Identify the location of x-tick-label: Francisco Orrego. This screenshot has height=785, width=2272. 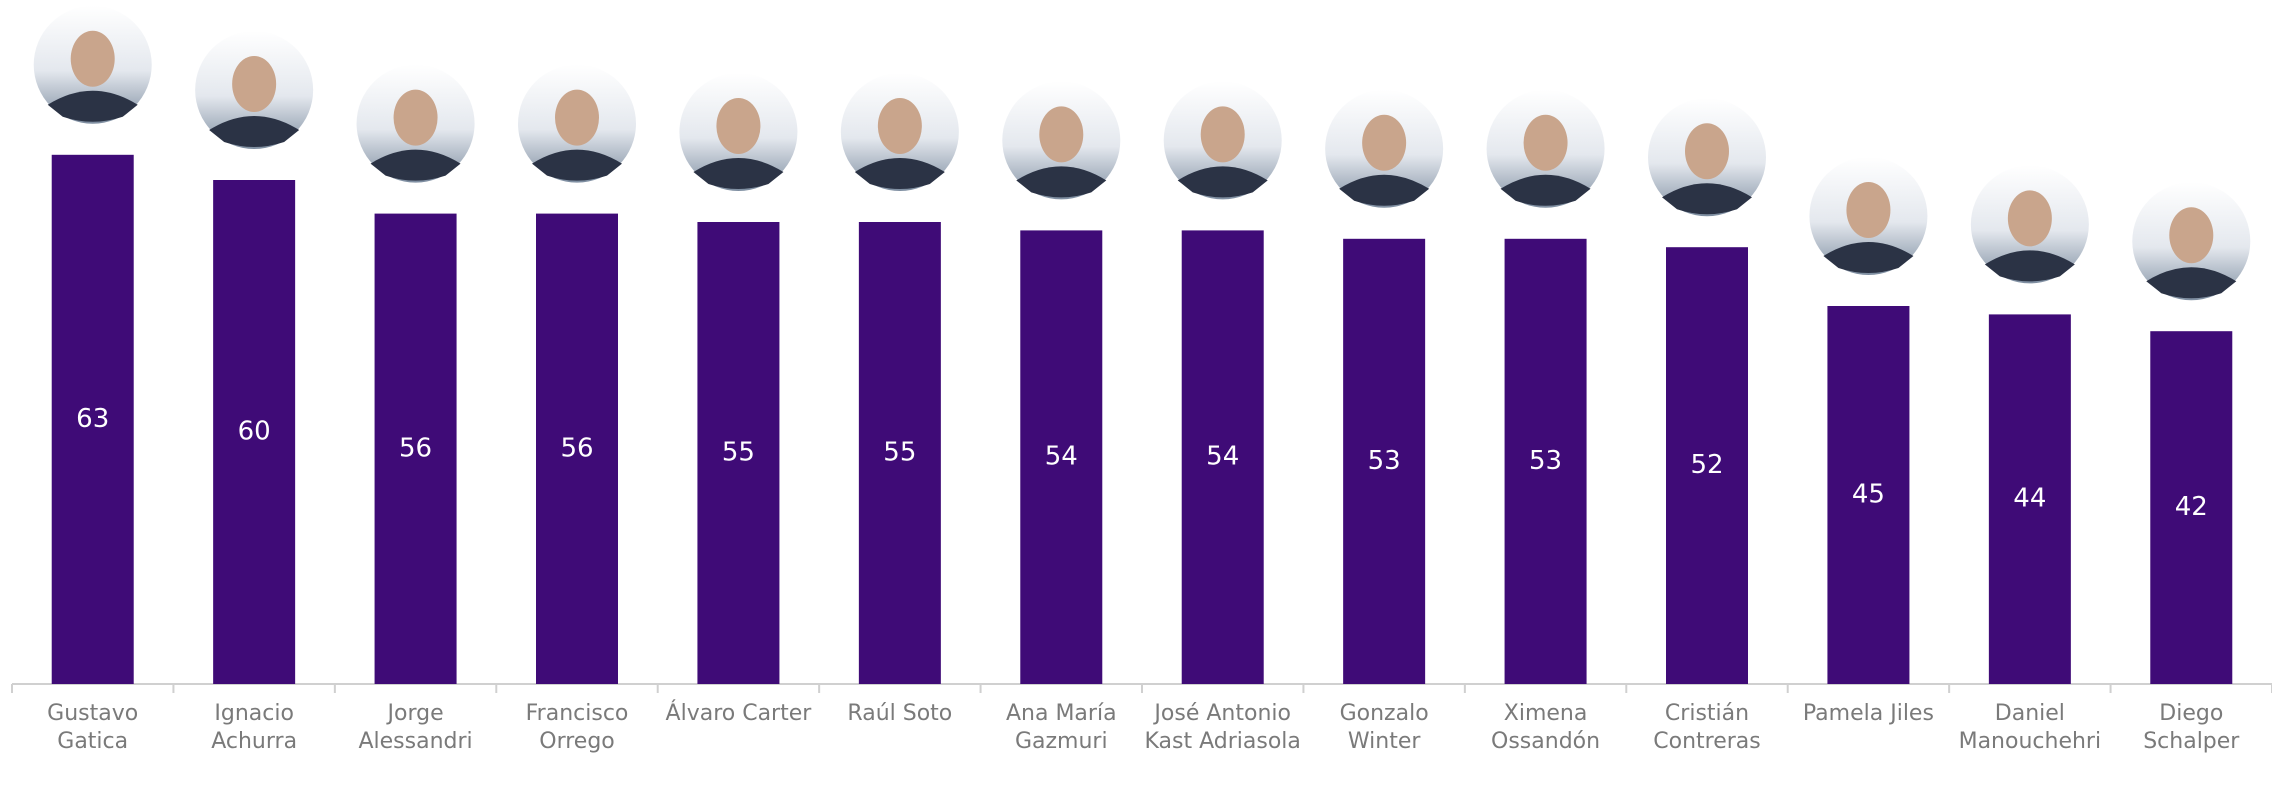
(577, 727).